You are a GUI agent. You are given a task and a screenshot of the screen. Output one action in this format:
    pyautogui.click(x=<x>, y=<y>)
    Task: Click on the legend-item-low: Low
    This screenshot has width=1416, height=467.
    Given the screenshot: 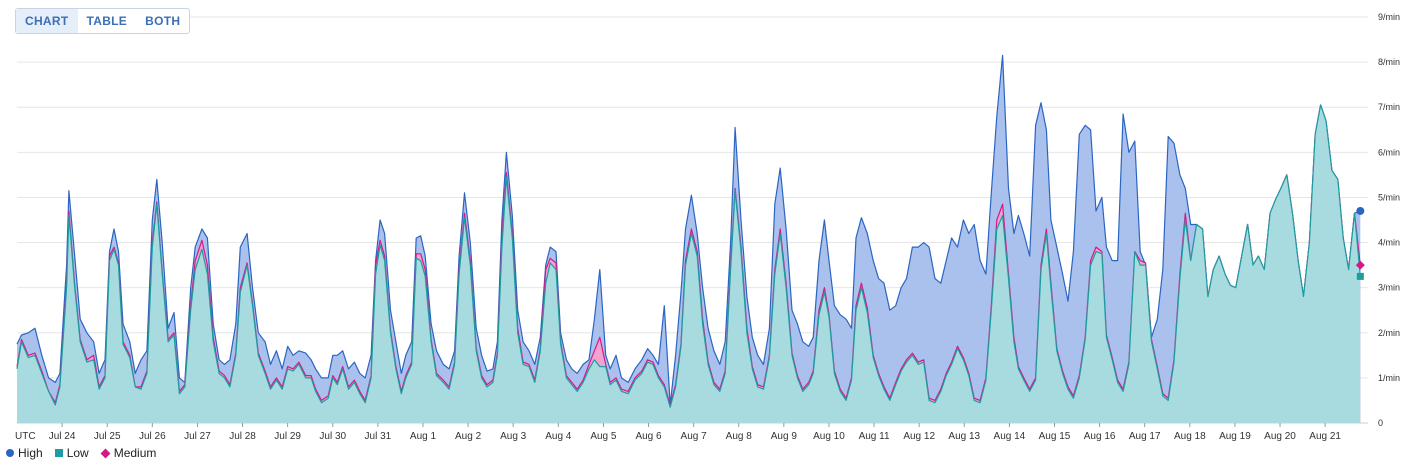 What is the action you would take?
    pyautogui.click(x=71, y=453)
    